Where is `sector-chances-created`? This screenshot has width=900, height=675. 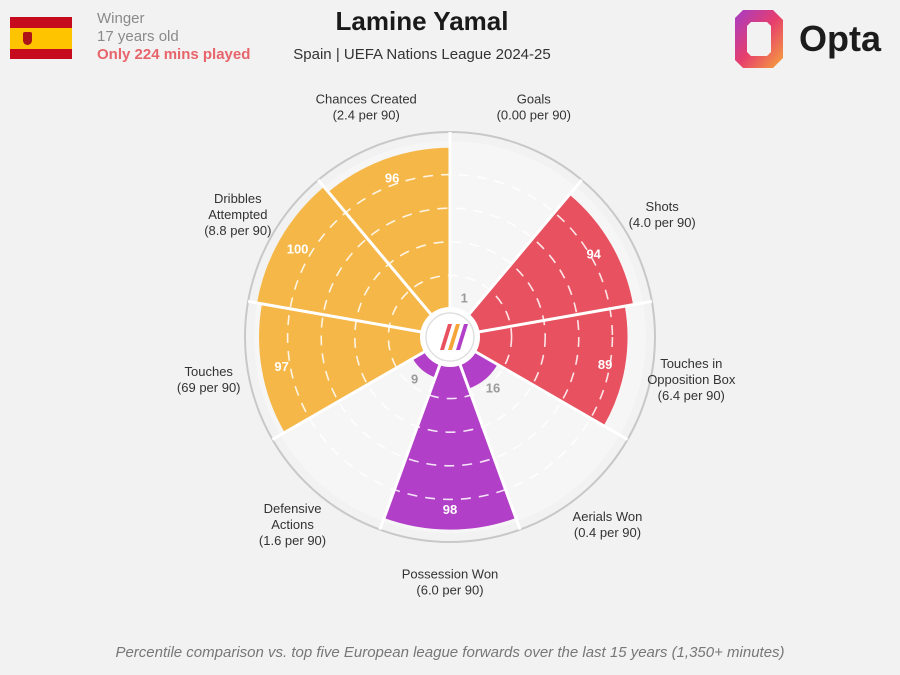
sector-chances-created is located at coordinates (389, 231).